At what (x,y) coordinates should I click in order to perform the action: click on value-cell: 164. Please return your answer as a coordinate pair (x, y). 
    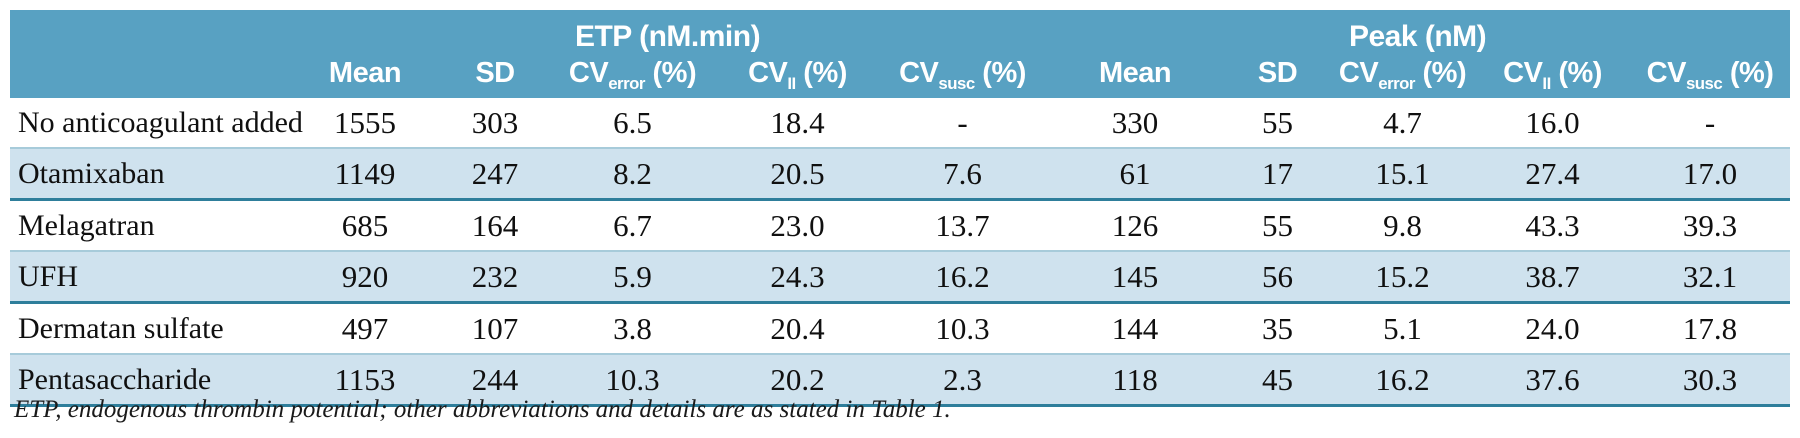
    Looking at the image, I should click on (495, 225).